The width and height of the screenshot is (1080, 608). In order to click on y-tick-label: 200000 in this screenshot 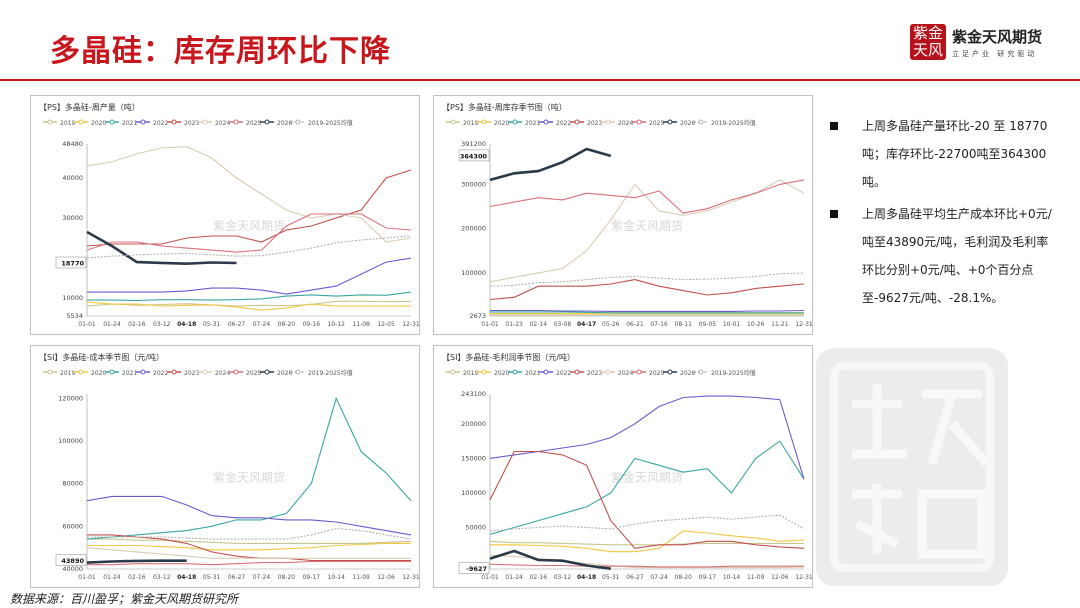, I will do `click(473, 424)`.